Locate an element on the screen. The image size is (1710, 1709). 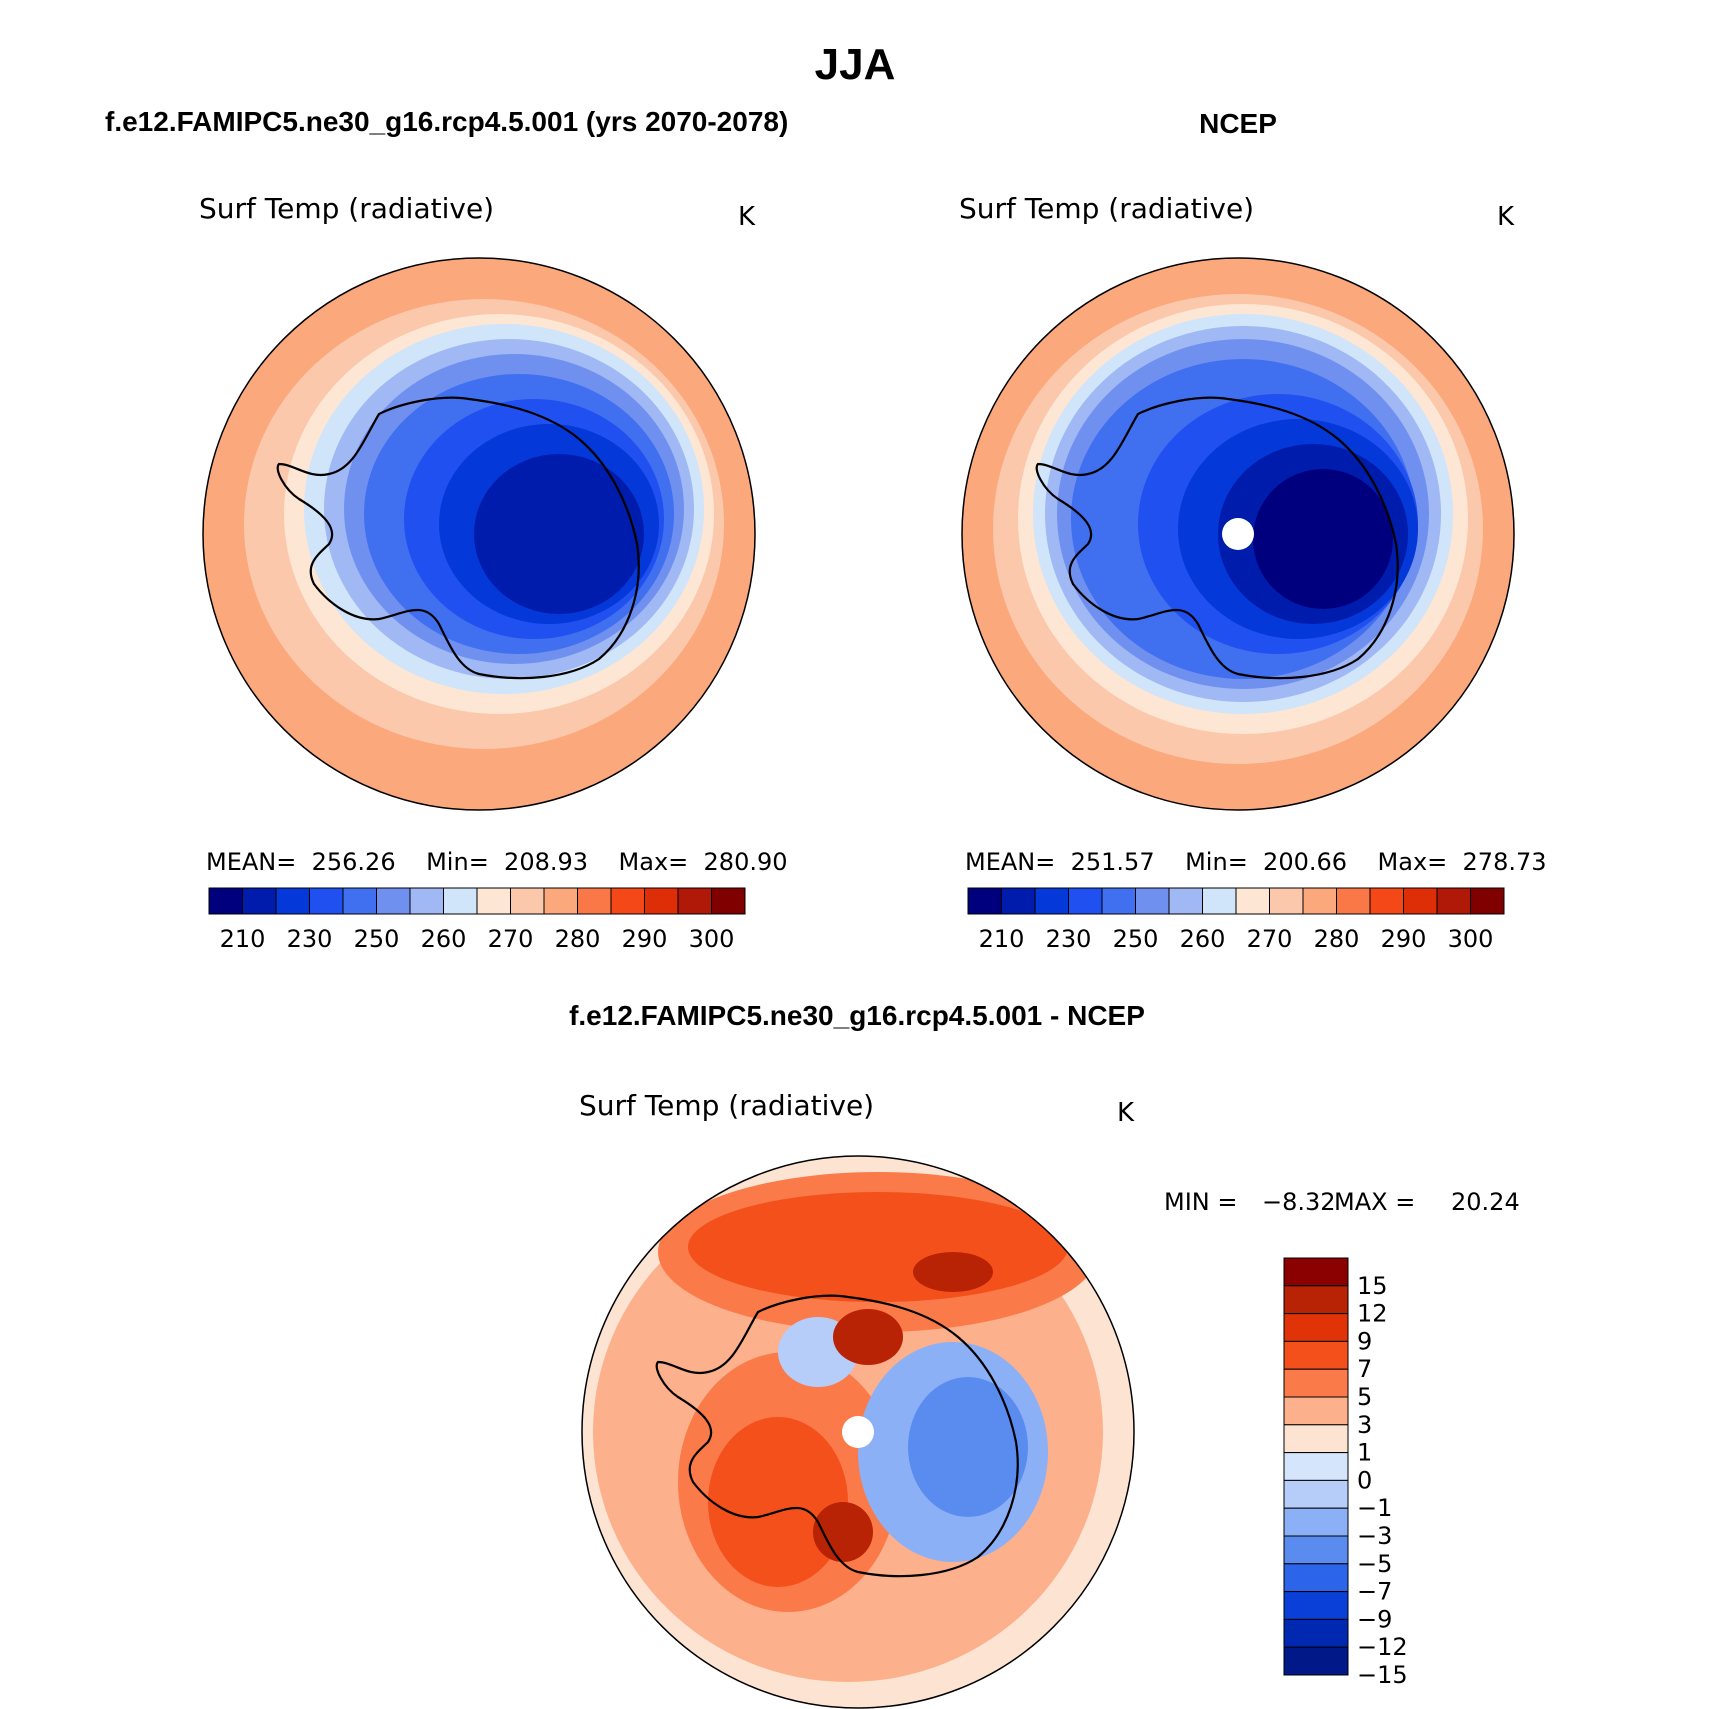
colorbar-tick-label: −5 is located at coordinates (1374, 1564).